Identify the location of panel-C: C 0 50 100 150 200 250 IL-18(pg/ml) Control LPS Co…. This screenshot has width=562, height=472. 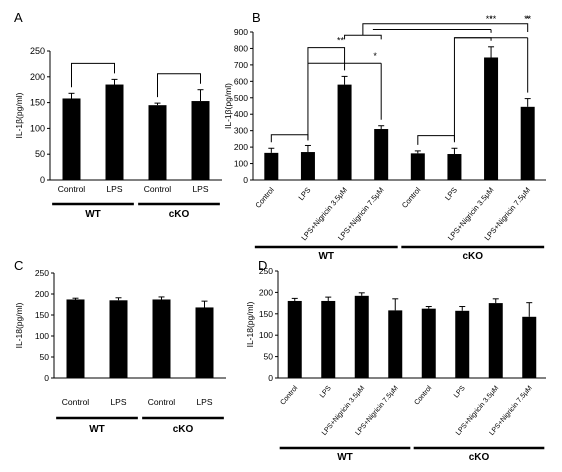
(120, 346).